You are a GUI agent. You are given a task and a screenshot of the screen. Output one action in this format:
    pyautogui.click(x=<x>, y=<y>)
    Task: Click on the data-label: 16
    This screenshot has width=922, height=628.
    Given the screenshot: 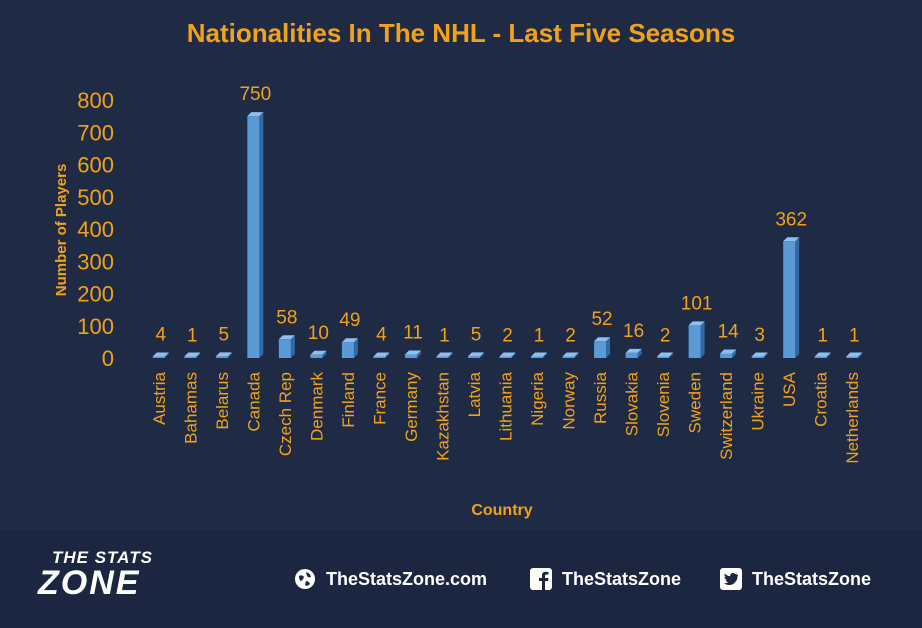 What is the action you would take?
    pyautogui.click(x=633, y=331)
    